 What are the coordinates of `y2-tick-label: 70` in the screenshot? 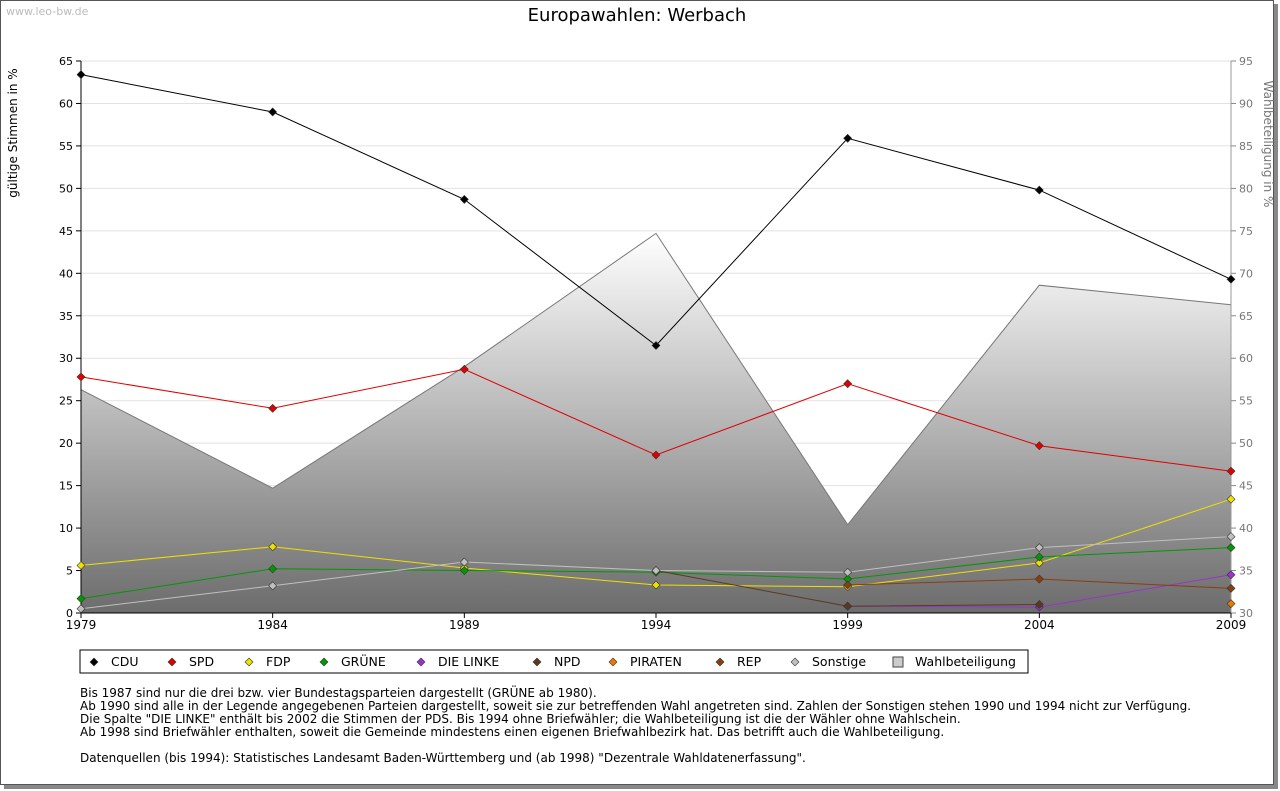 It's located at (1246, 273).